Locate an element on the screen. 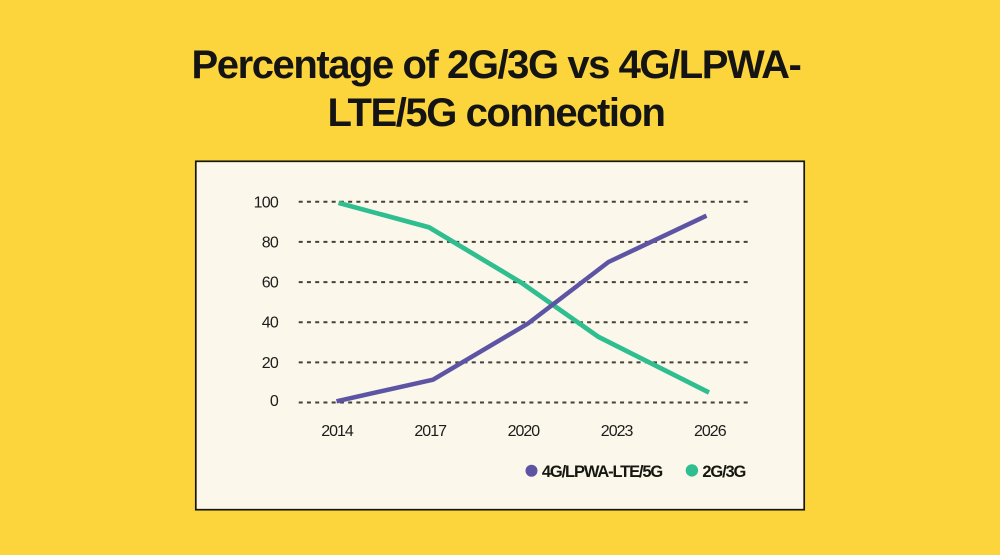 The height and width of the screenshot is (555, 1000). svg-text: 80 is located at coordinates (270, 242).